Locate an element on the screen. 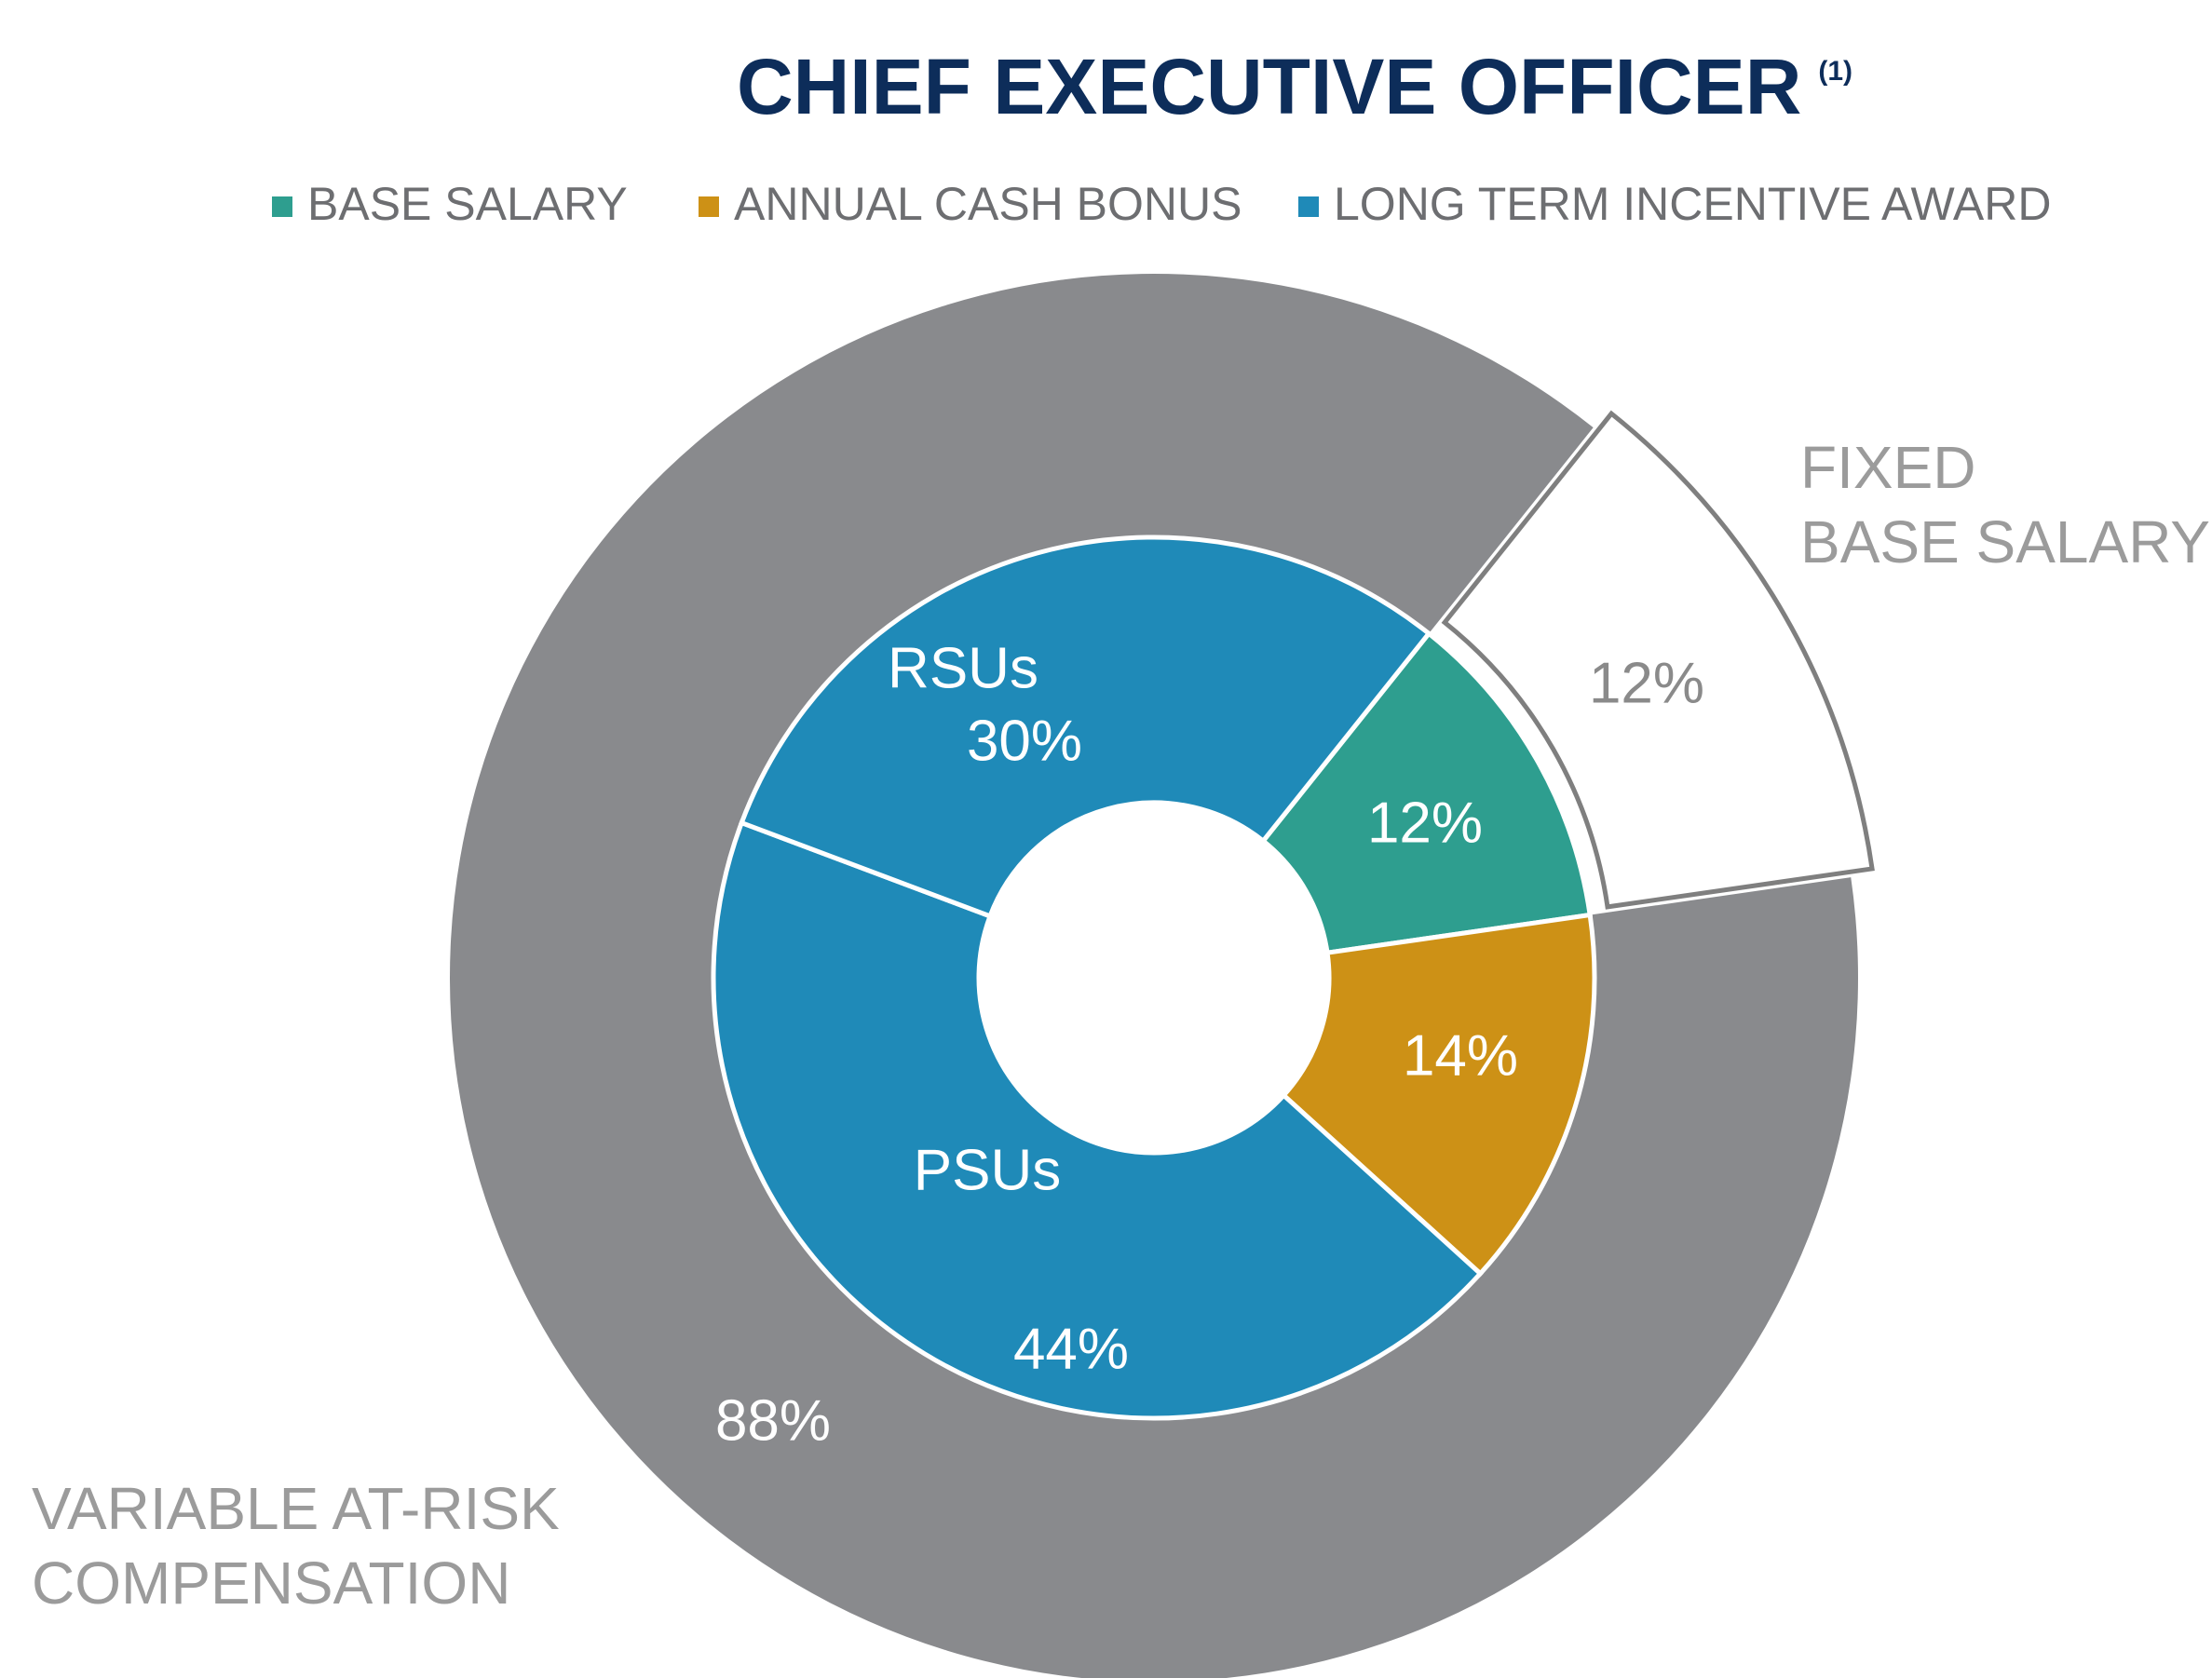 The height and width of the screenshot is (1678, 2212). legend-label: BASE SALARY is located at coordinates (468, 204).